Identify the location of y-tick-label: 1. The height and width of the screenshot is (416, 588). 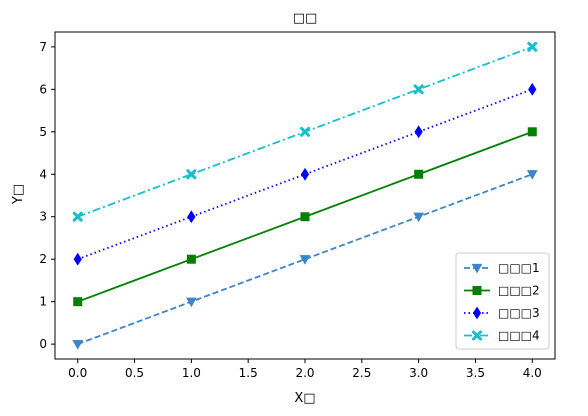
(43, 302).